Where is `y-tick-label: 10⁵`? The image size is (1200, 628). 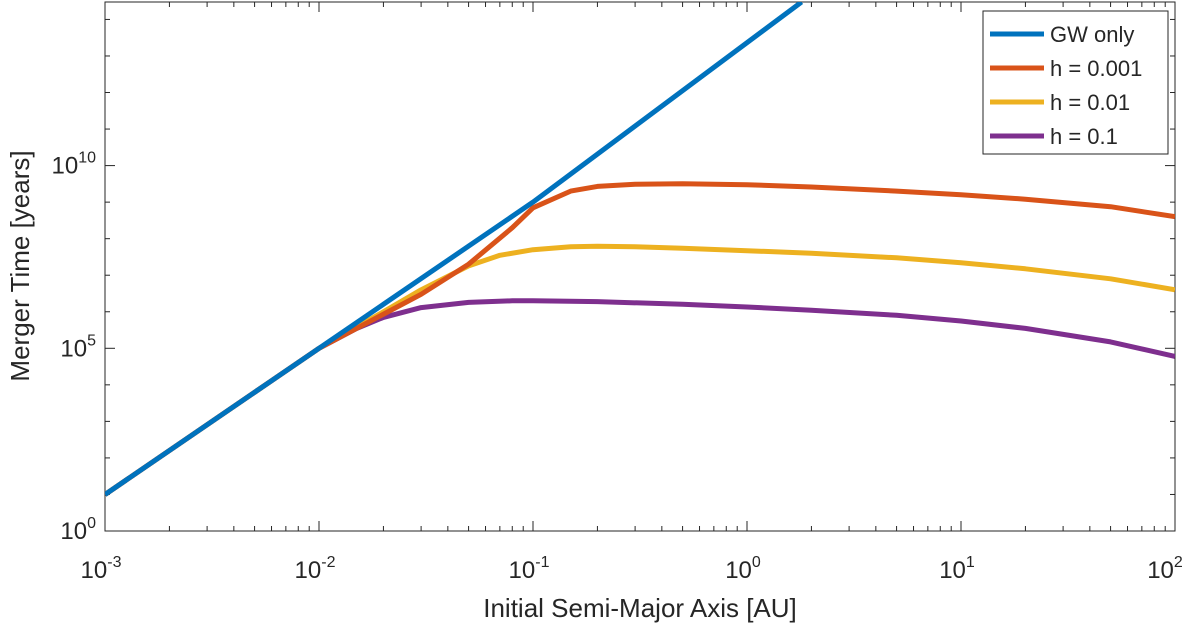 y-tick-label: 10⁵ is located at coordinates (78, 347).